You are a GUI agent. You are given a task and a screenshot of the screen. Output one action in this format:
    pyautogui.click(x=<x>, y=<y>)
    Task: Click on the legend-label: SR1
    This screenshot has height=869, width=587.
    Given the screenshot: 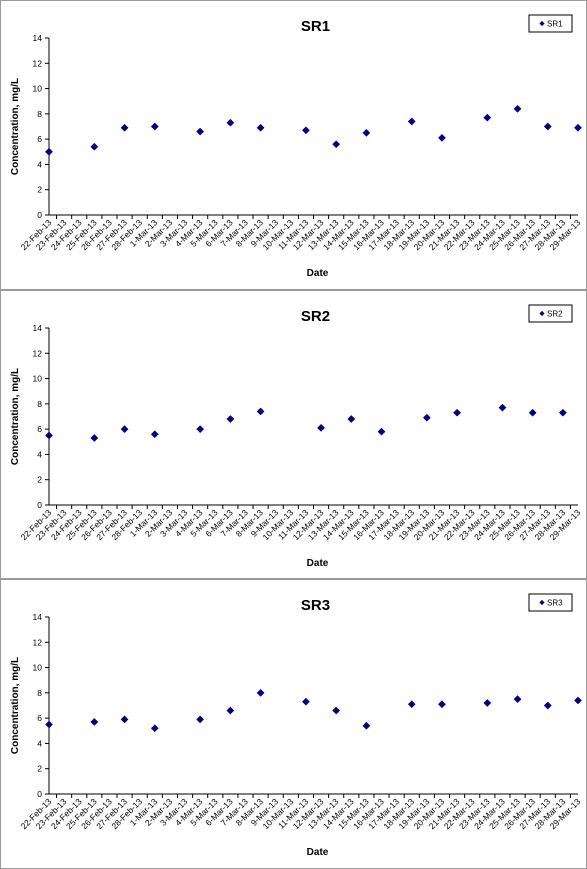 What is the action you would take?
    pyautogui.click(x=555, y=24)
    